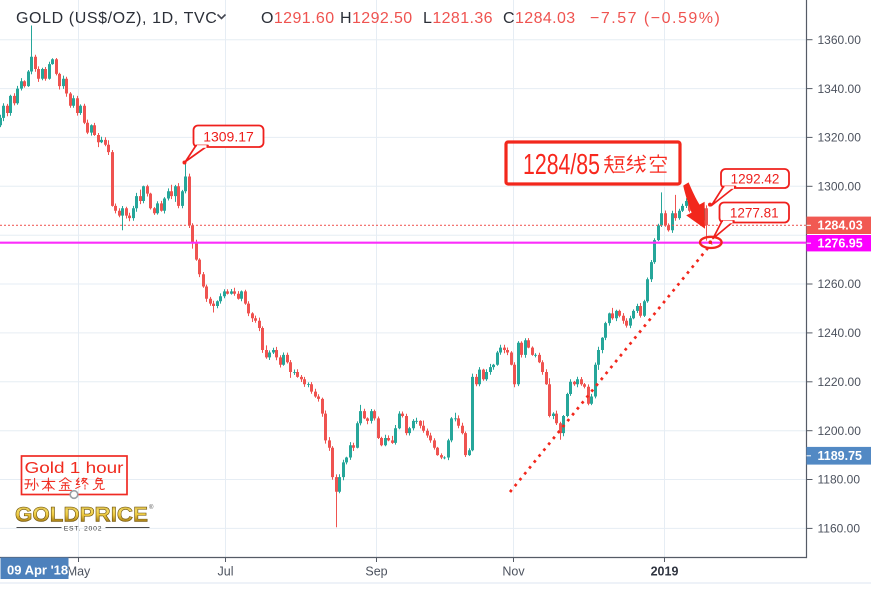 This screenshot has width=871, height=589. What do you see at coordinates (376, 572) in the screenshot?
I see `svg-text: Sep` at bounding box center [376, 572].